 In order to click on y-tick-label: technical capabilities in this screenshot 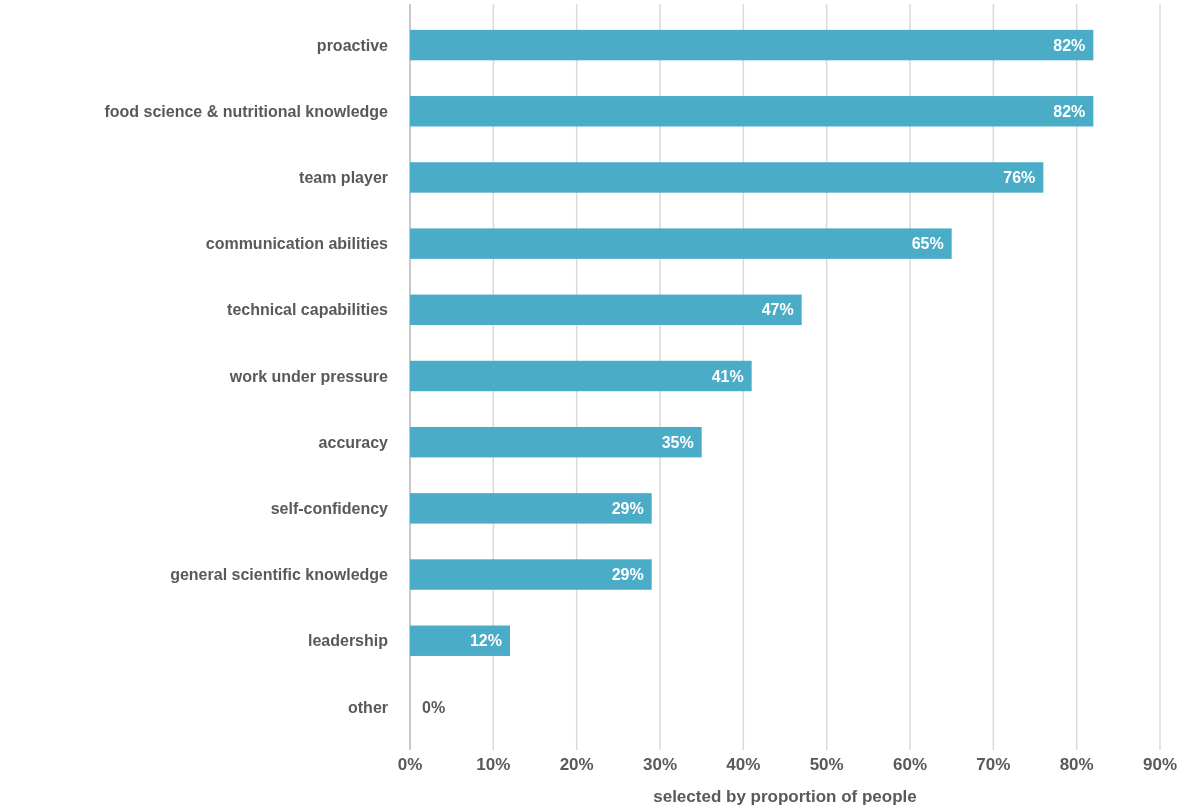, I will do `click(308, 310)`.